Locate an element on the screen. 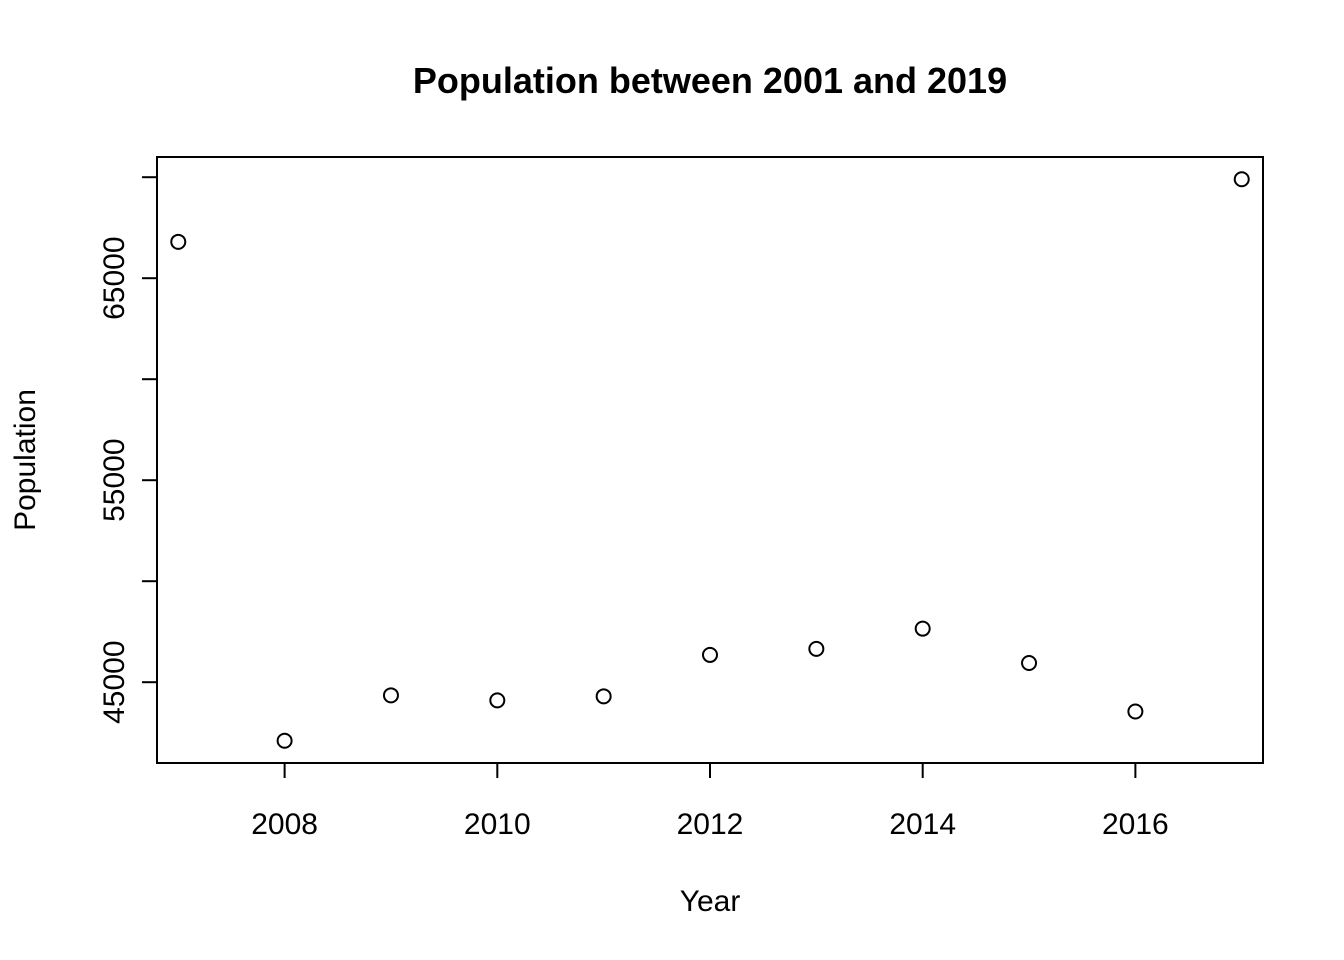 The image size is (1344, 960). x-axis: 2008 2010 2012 2014 2016 is located at coordinates (710, 802).